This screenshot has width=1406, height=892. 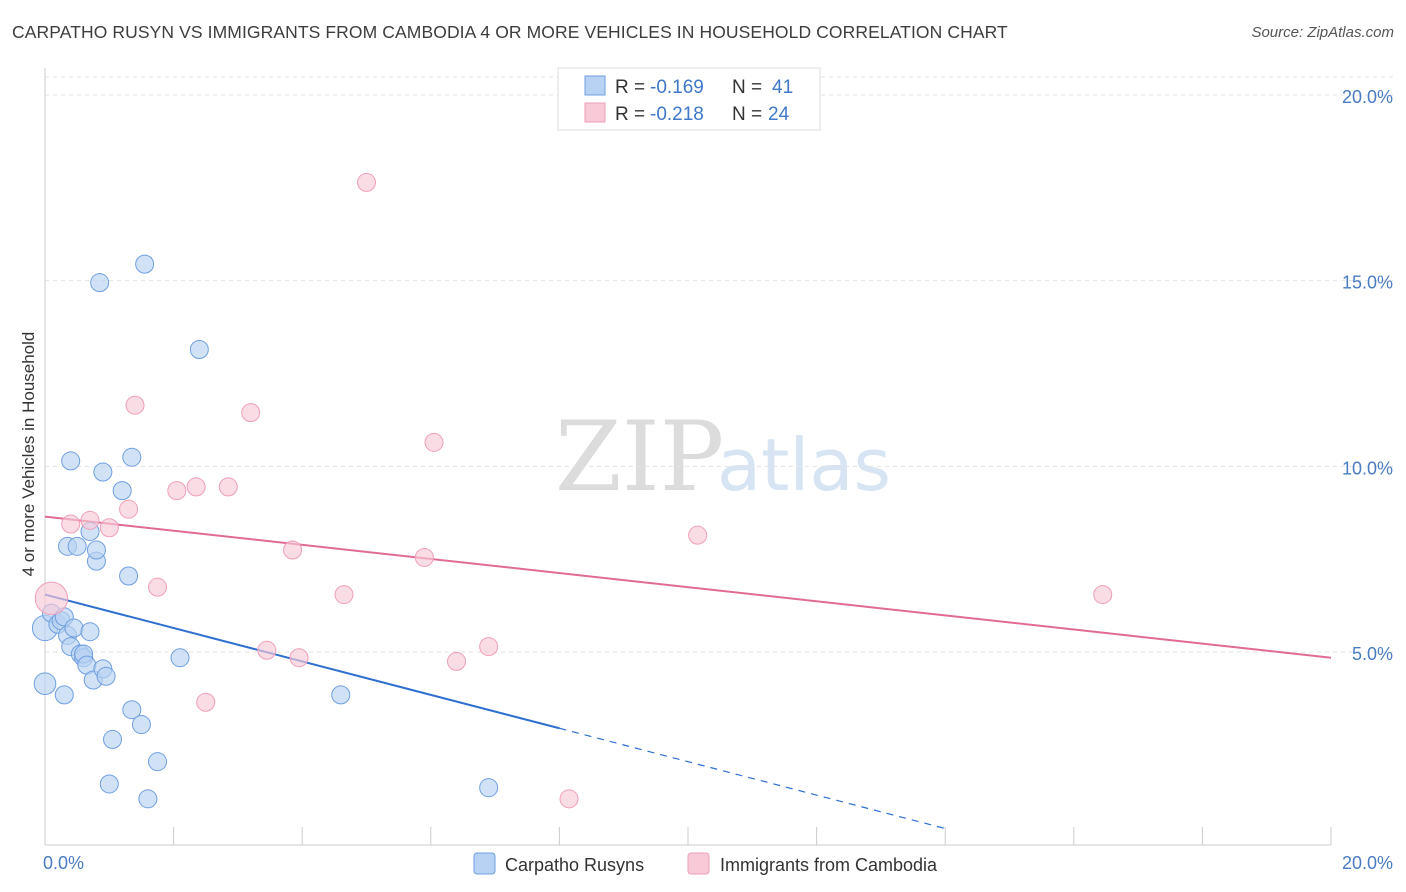 What do you see at coordinates (1367, 468) in the screenshot?
I see `y-tick-label-10: 10.0%` at bounding box center [1367, 468].